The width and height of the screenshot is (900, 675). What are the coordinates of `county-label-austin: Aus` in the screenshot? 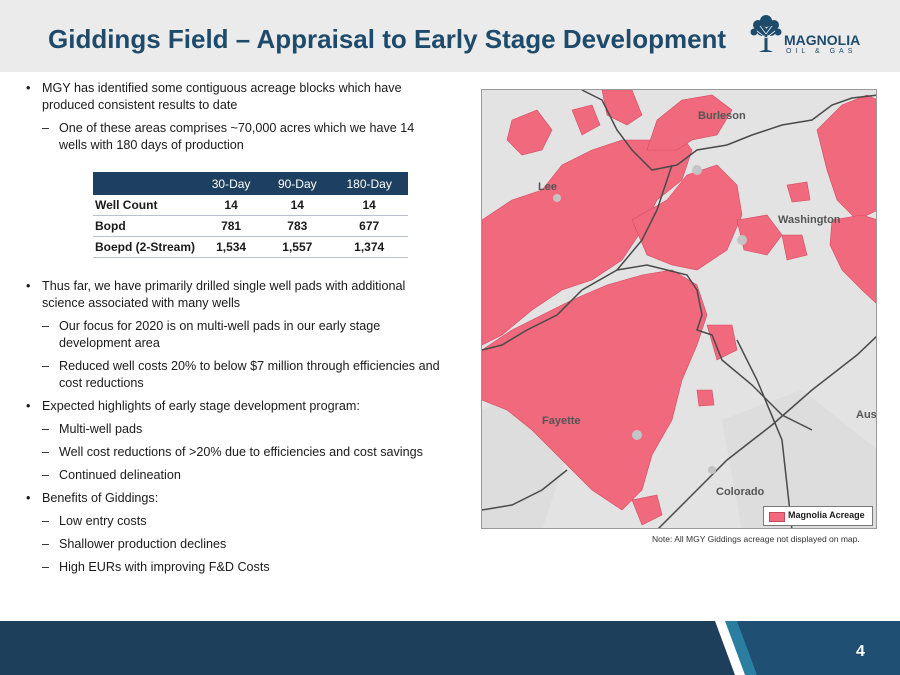 It's located at (866, 415).